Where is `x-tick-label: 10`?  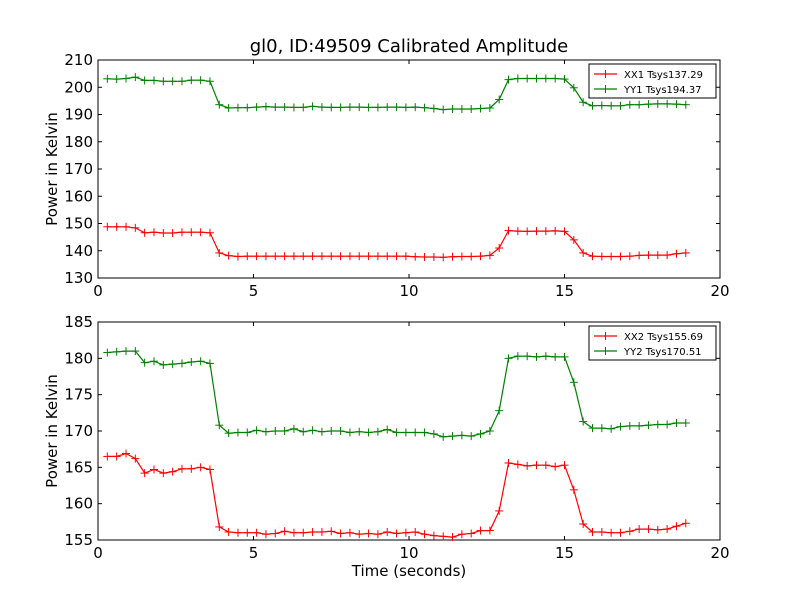 x-tick-label: 10 is located at coordinates (408, 553).